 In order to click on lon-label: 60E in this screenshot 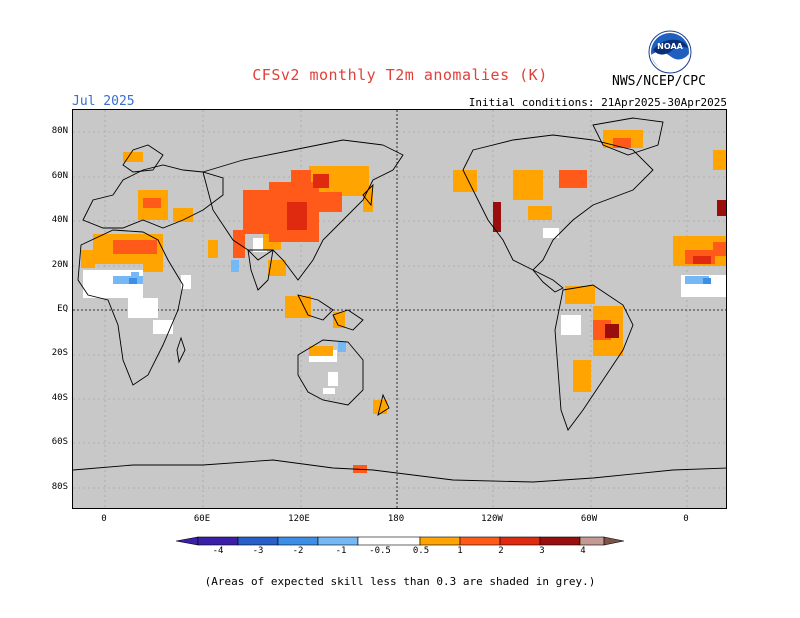, I will do `click(202, 519)`.